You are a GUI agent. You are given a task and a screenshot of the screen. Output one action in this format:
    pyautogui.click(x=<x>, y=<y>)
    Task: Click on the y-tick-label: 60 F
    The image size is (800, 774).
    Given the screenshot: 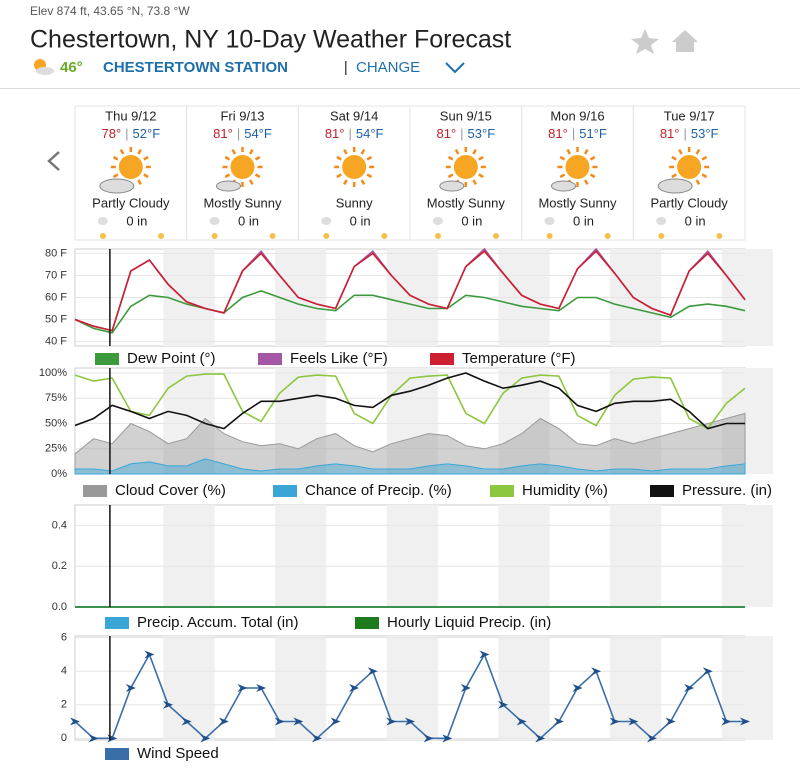 What is the action you would take?
    pyautogui.click(x=56, y=297)
    